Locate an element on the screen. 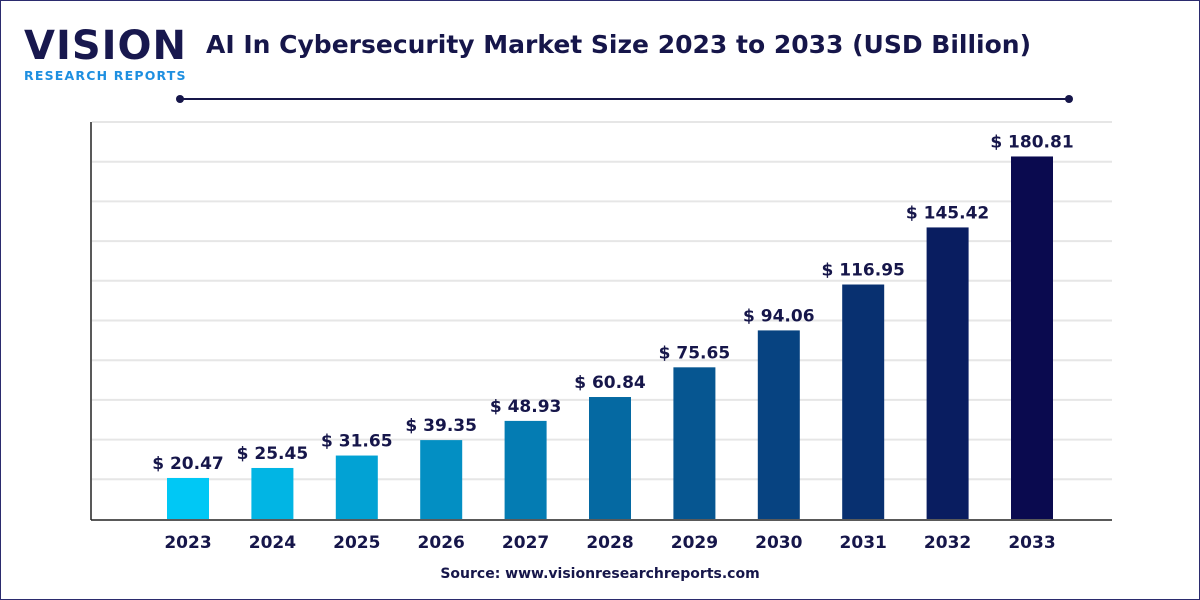 This screenshot has height=600, width=1200. x-tick-label: 2033 is located at coordinates (1031, 543).